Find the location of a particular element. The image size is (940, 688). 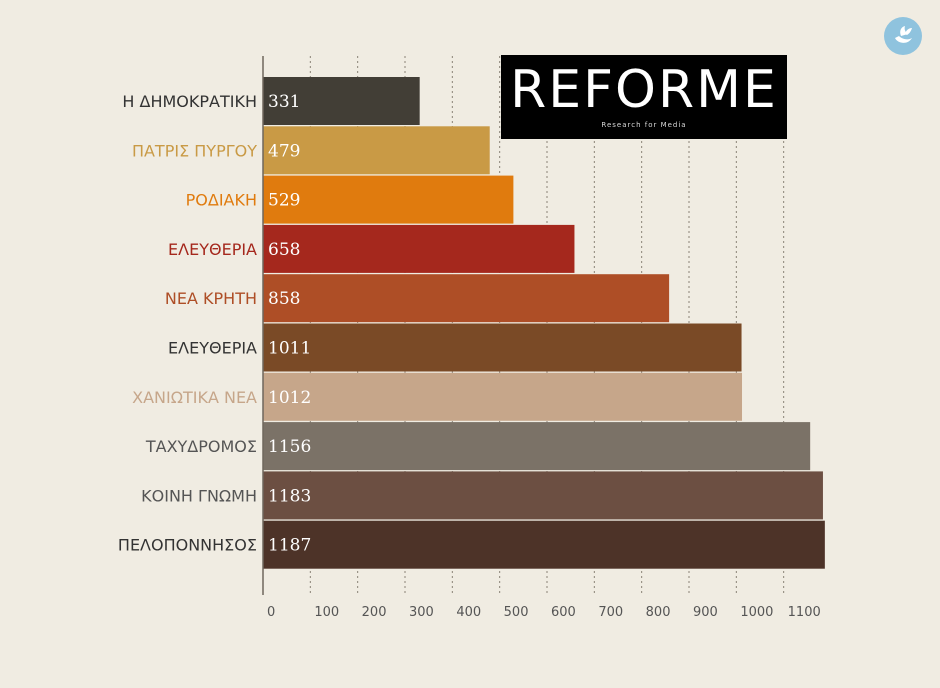

bar-value-label: 1011 is located at coordinates (289, 349).